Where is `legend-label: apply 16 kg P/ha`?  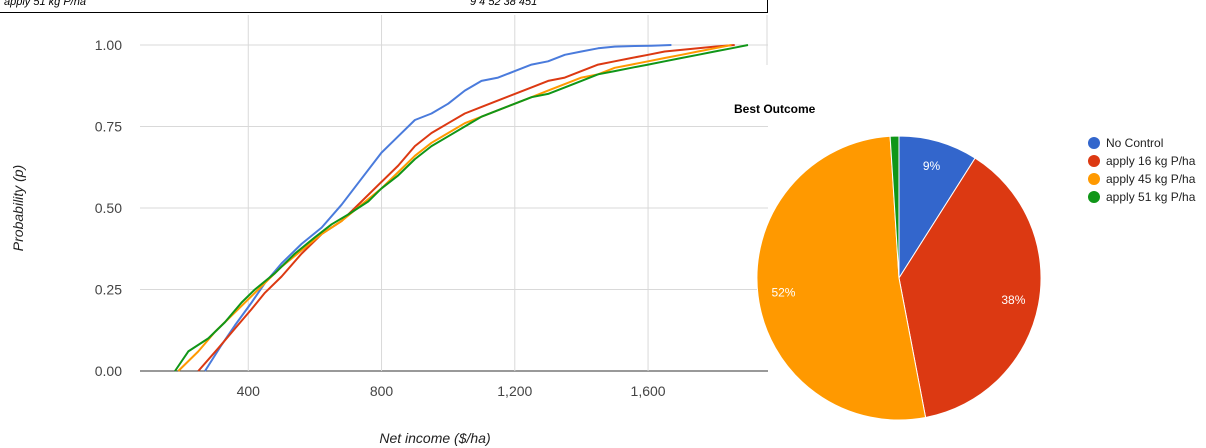
legend-label: apply 16 kg P/ha is located at coordinates (1151, 161).